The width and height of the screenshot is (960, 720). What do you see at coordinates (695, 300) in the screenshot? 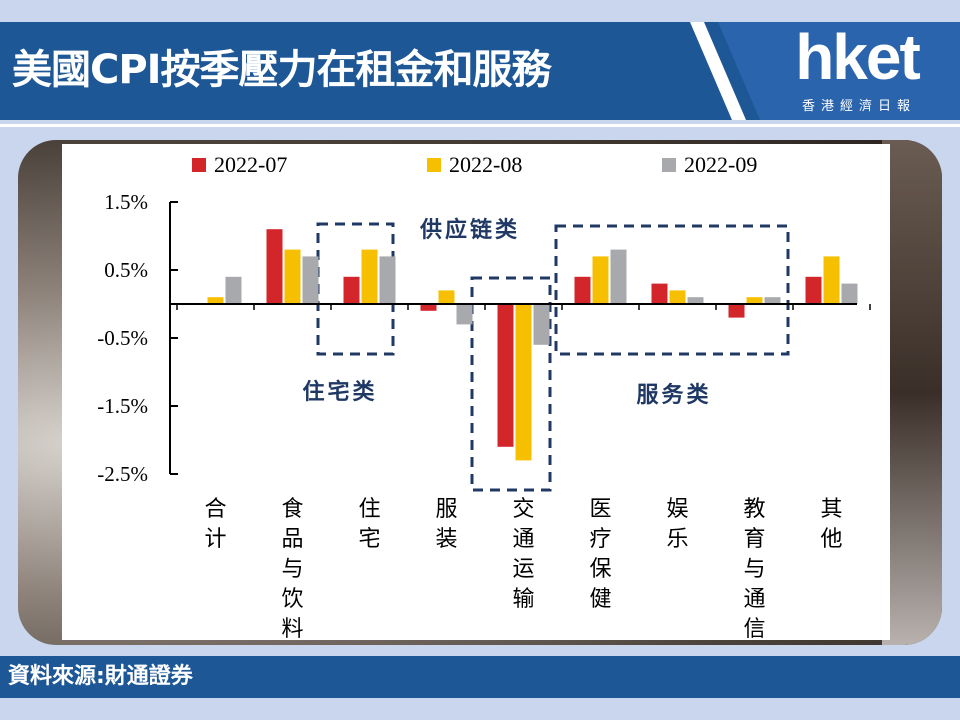
I see `bar-娱乐-2022-09` at bounding box center [695, 300].